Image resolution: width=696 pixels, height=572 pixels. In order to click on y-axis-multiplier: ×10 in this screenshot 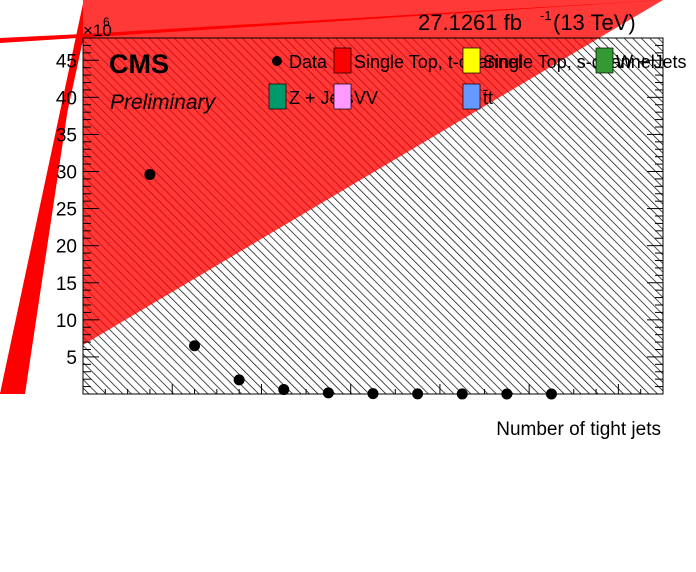, I will do `click(97, 30)`.